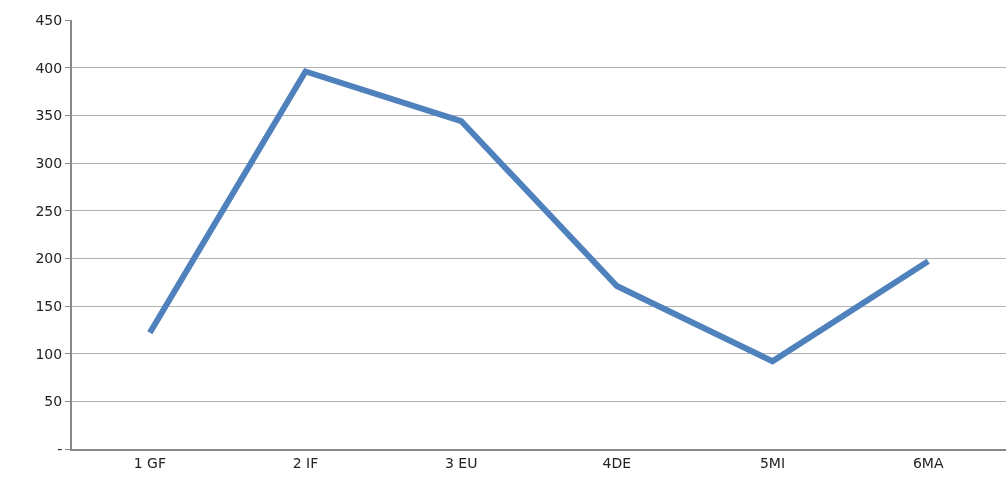 This screenshot has height=491, width=1008. I want to click on y-tick-label: -, so click(60, 448).